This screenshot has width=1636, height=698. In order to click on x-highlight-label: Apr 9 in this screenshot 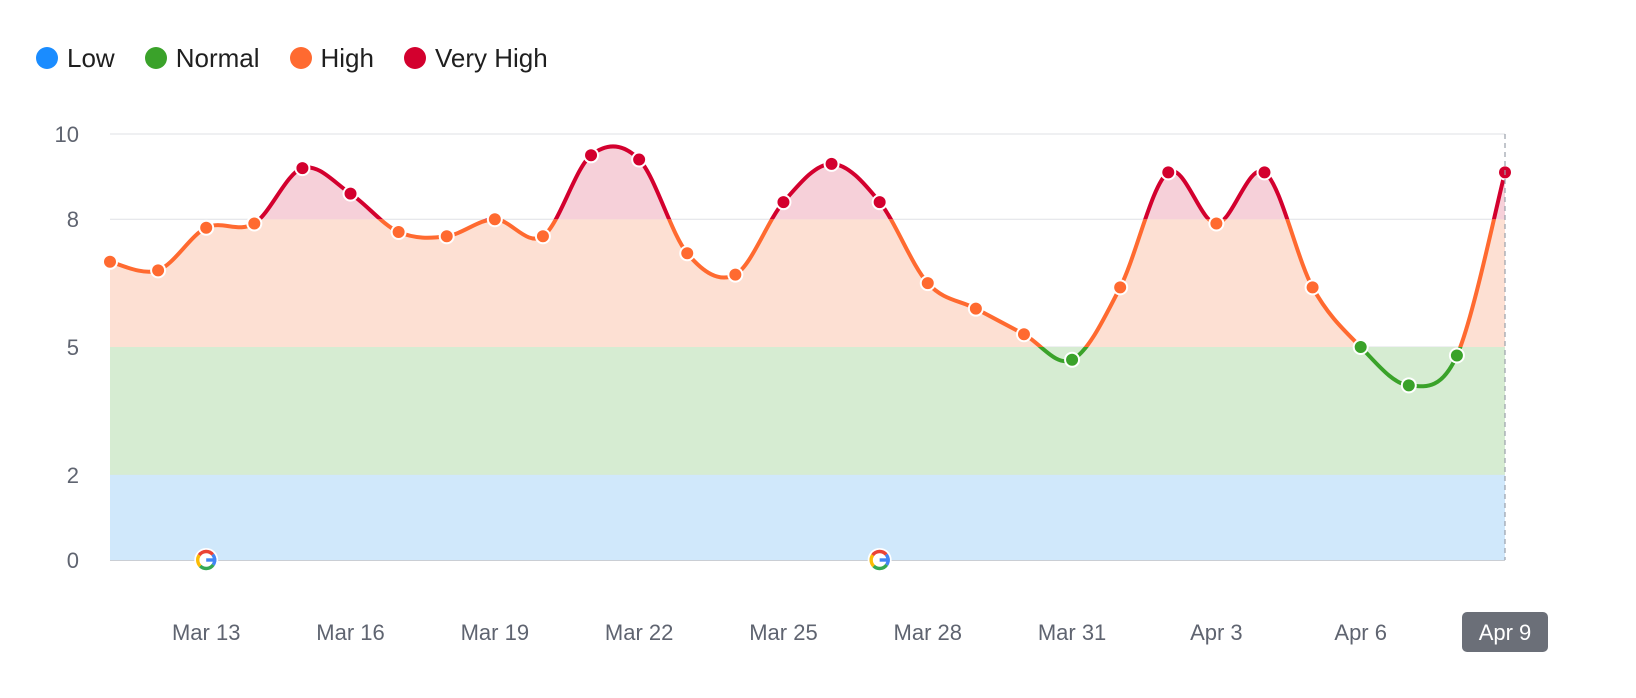, I will do `click(1505, 632)`.